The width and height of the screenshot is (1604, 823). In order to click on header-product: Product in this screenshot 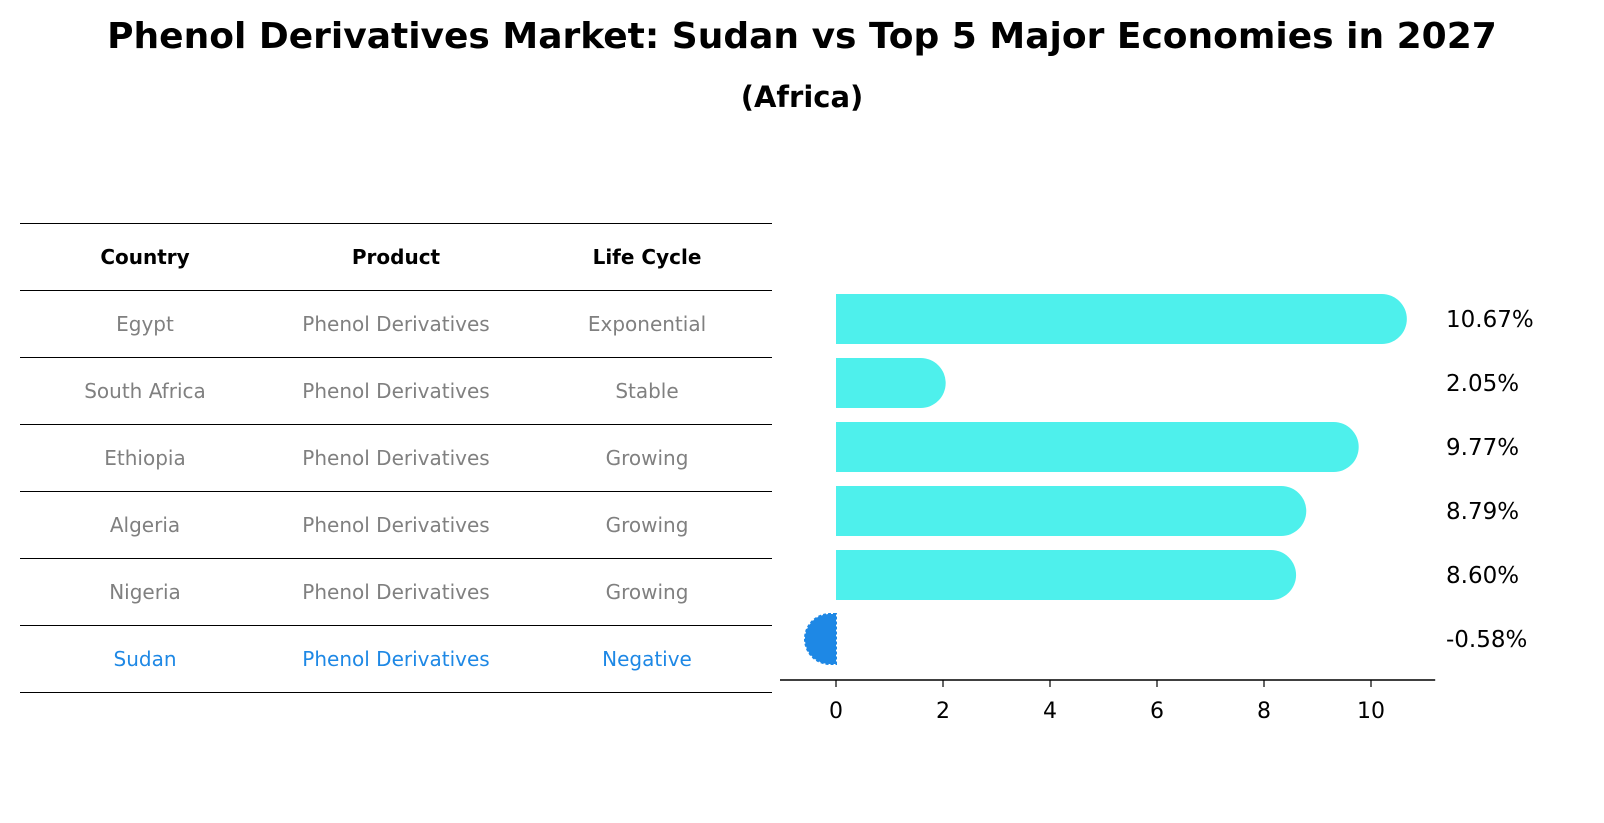, I will do `click(396, 257)`.